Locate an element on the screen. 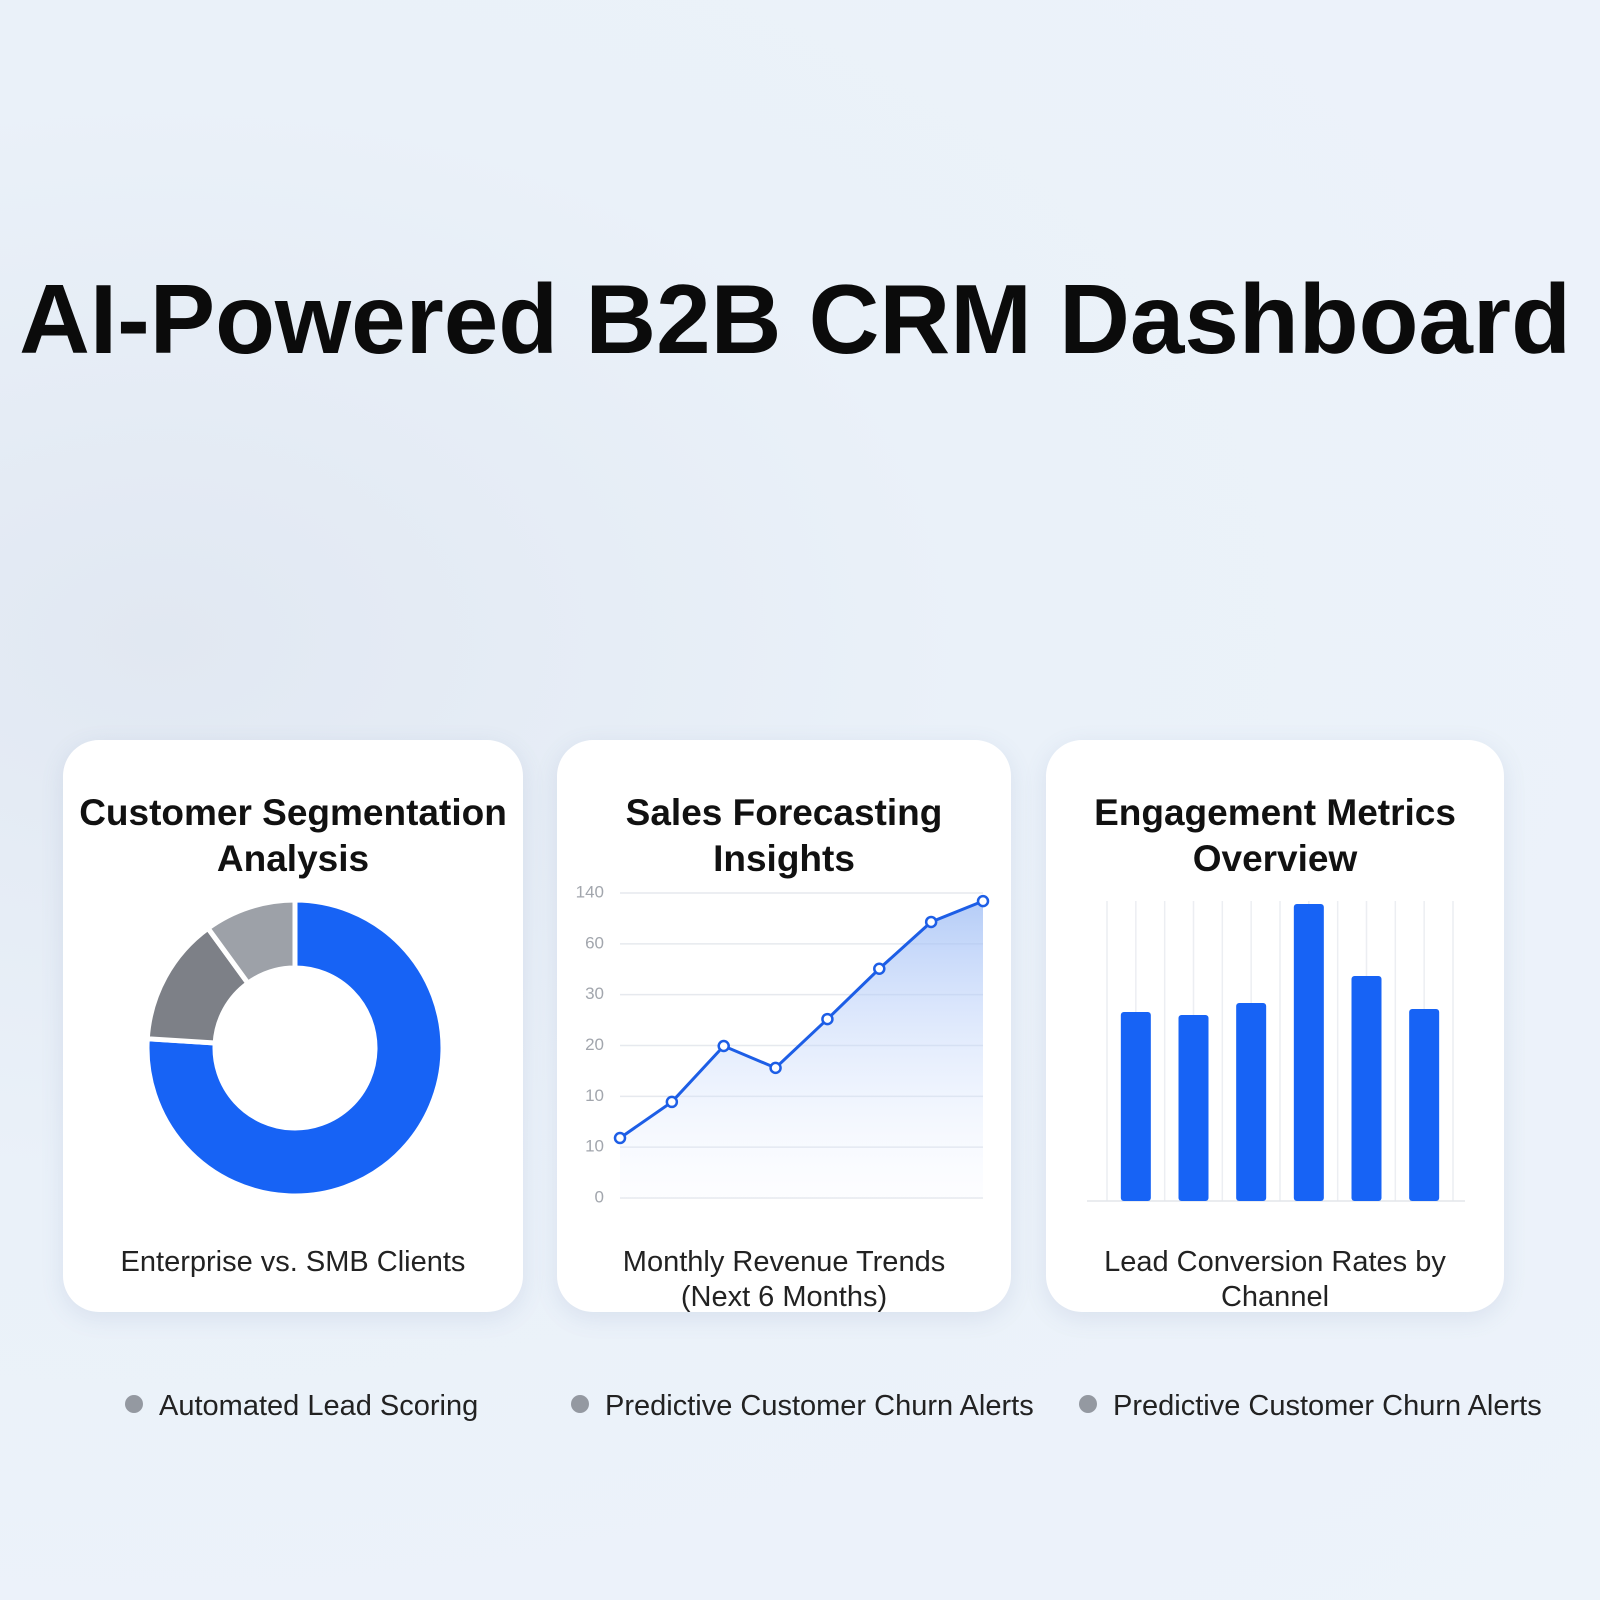 Image resolution: width=1600 pixels, height=1600 pixels. area is located at coordinates (801, 1049).